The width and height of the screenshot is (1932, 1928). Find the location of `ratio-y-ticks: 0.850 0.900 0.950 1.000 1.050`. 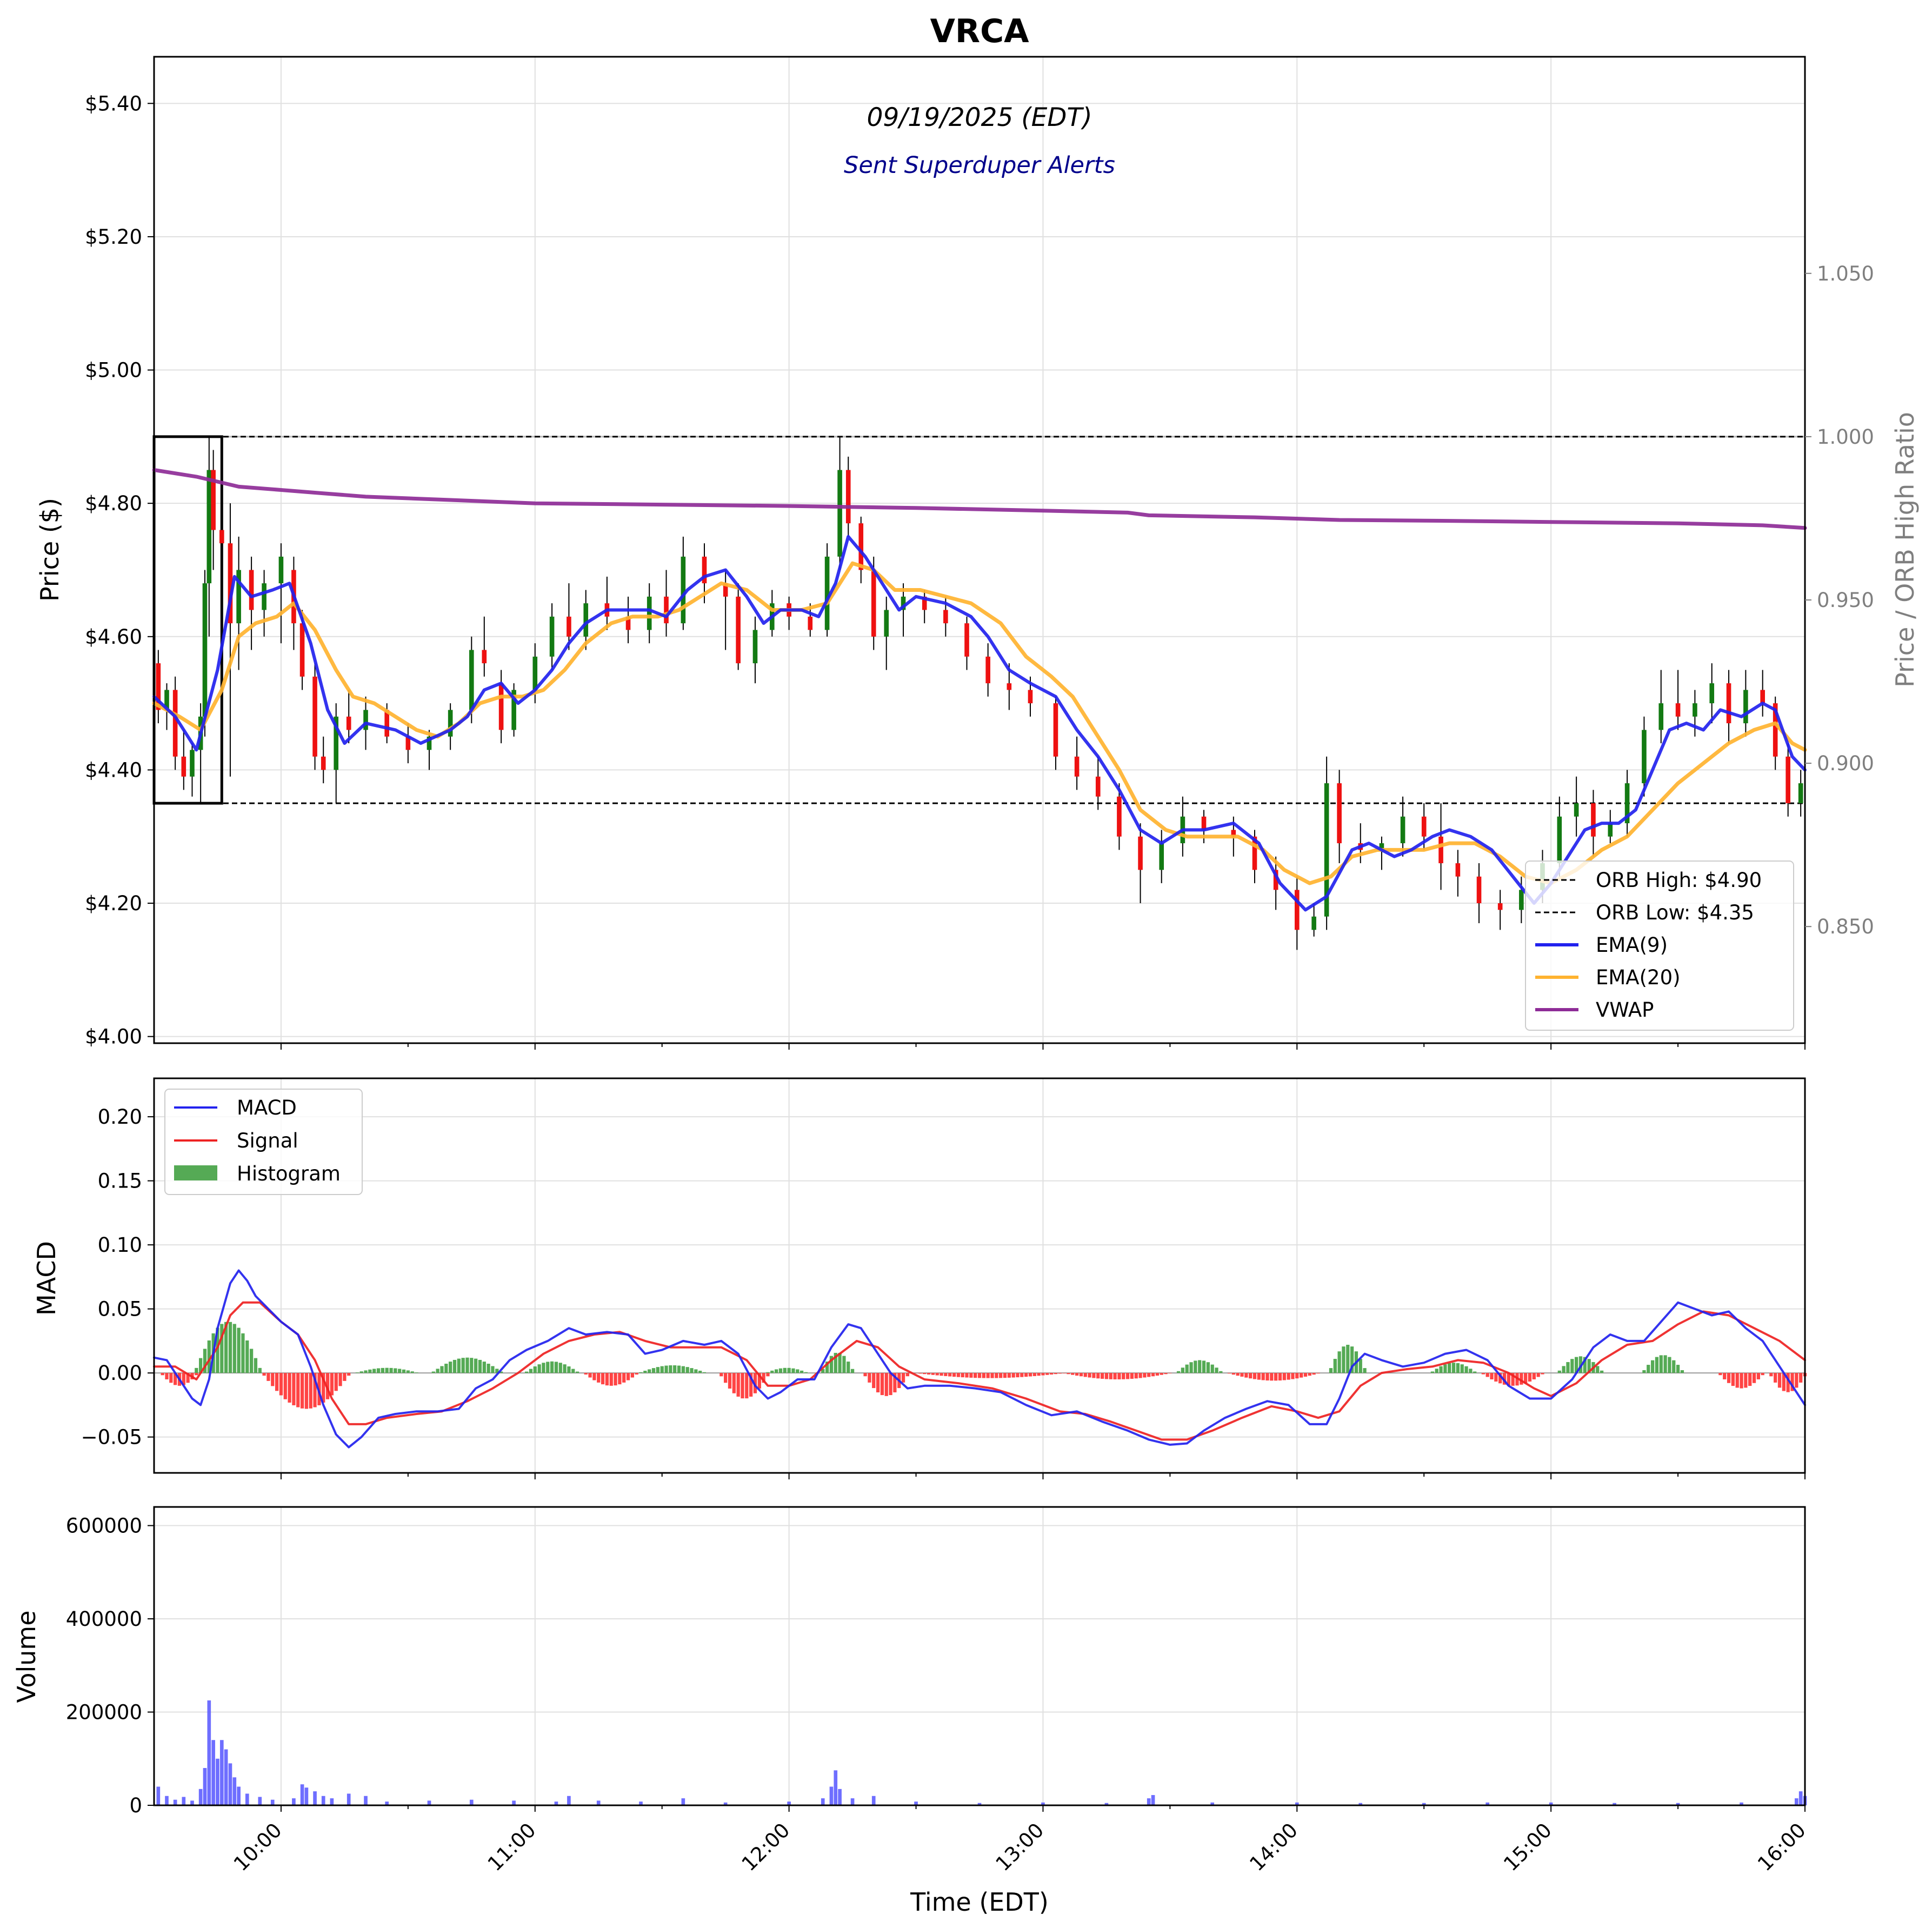

ratio-y-ticks: 0.850 0.900 0.950 1.000 1.050 is located at coordinates (1839, 600).